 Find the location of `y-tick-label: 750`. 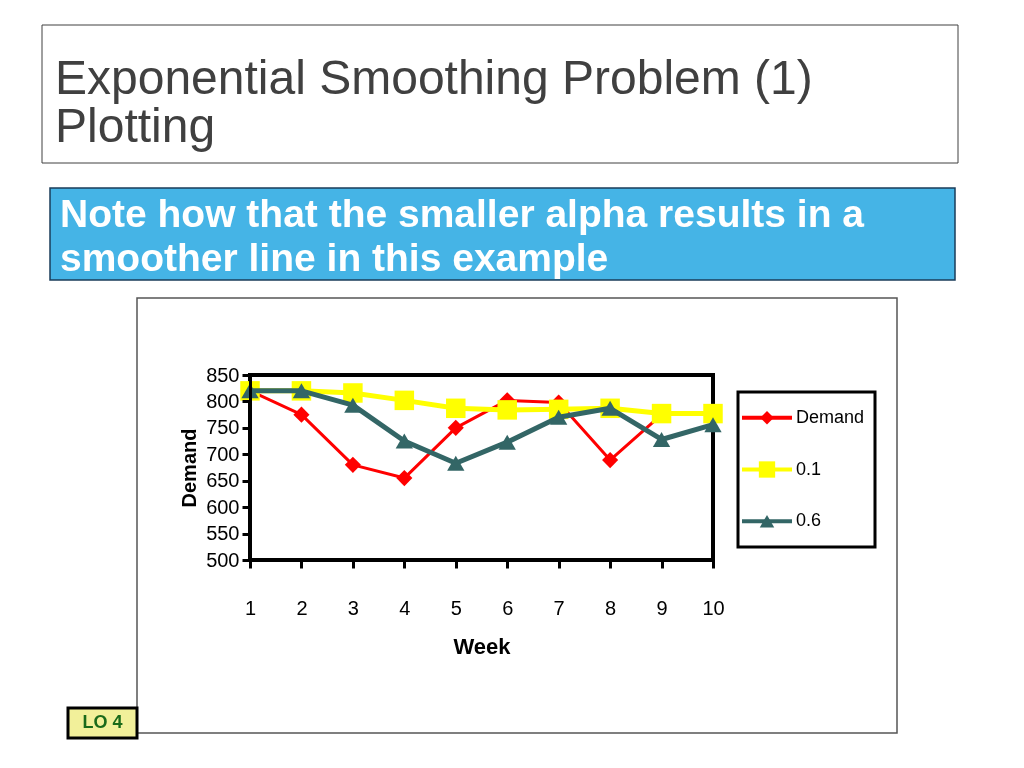

y-tick-label: 750 is located at coordinates (223, 427).